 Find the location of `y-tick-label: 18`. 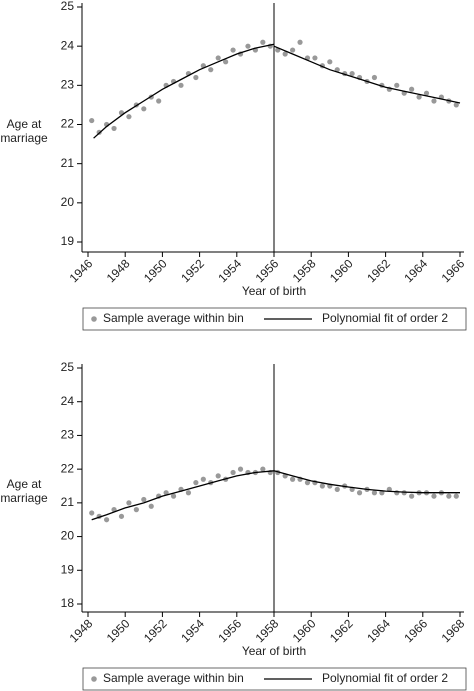

y-tick-label: 18 is located at coordinates (68, 603).